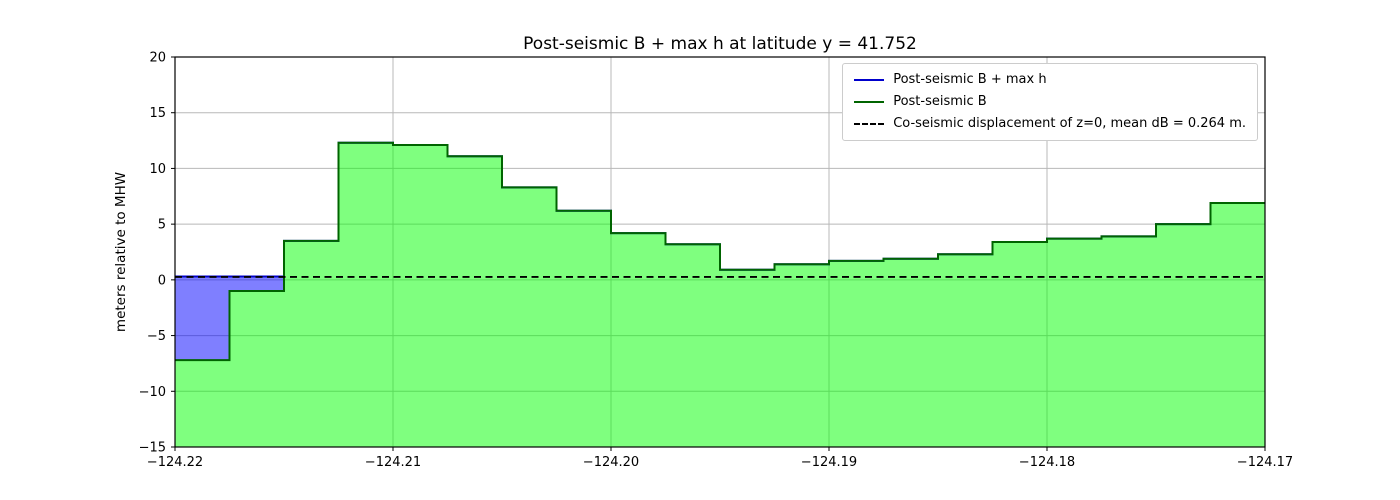 Image resolution: width=1400 pixels, height=500 pixels. I want to click on legend-line-sample-coseismic, so click(869, 124).